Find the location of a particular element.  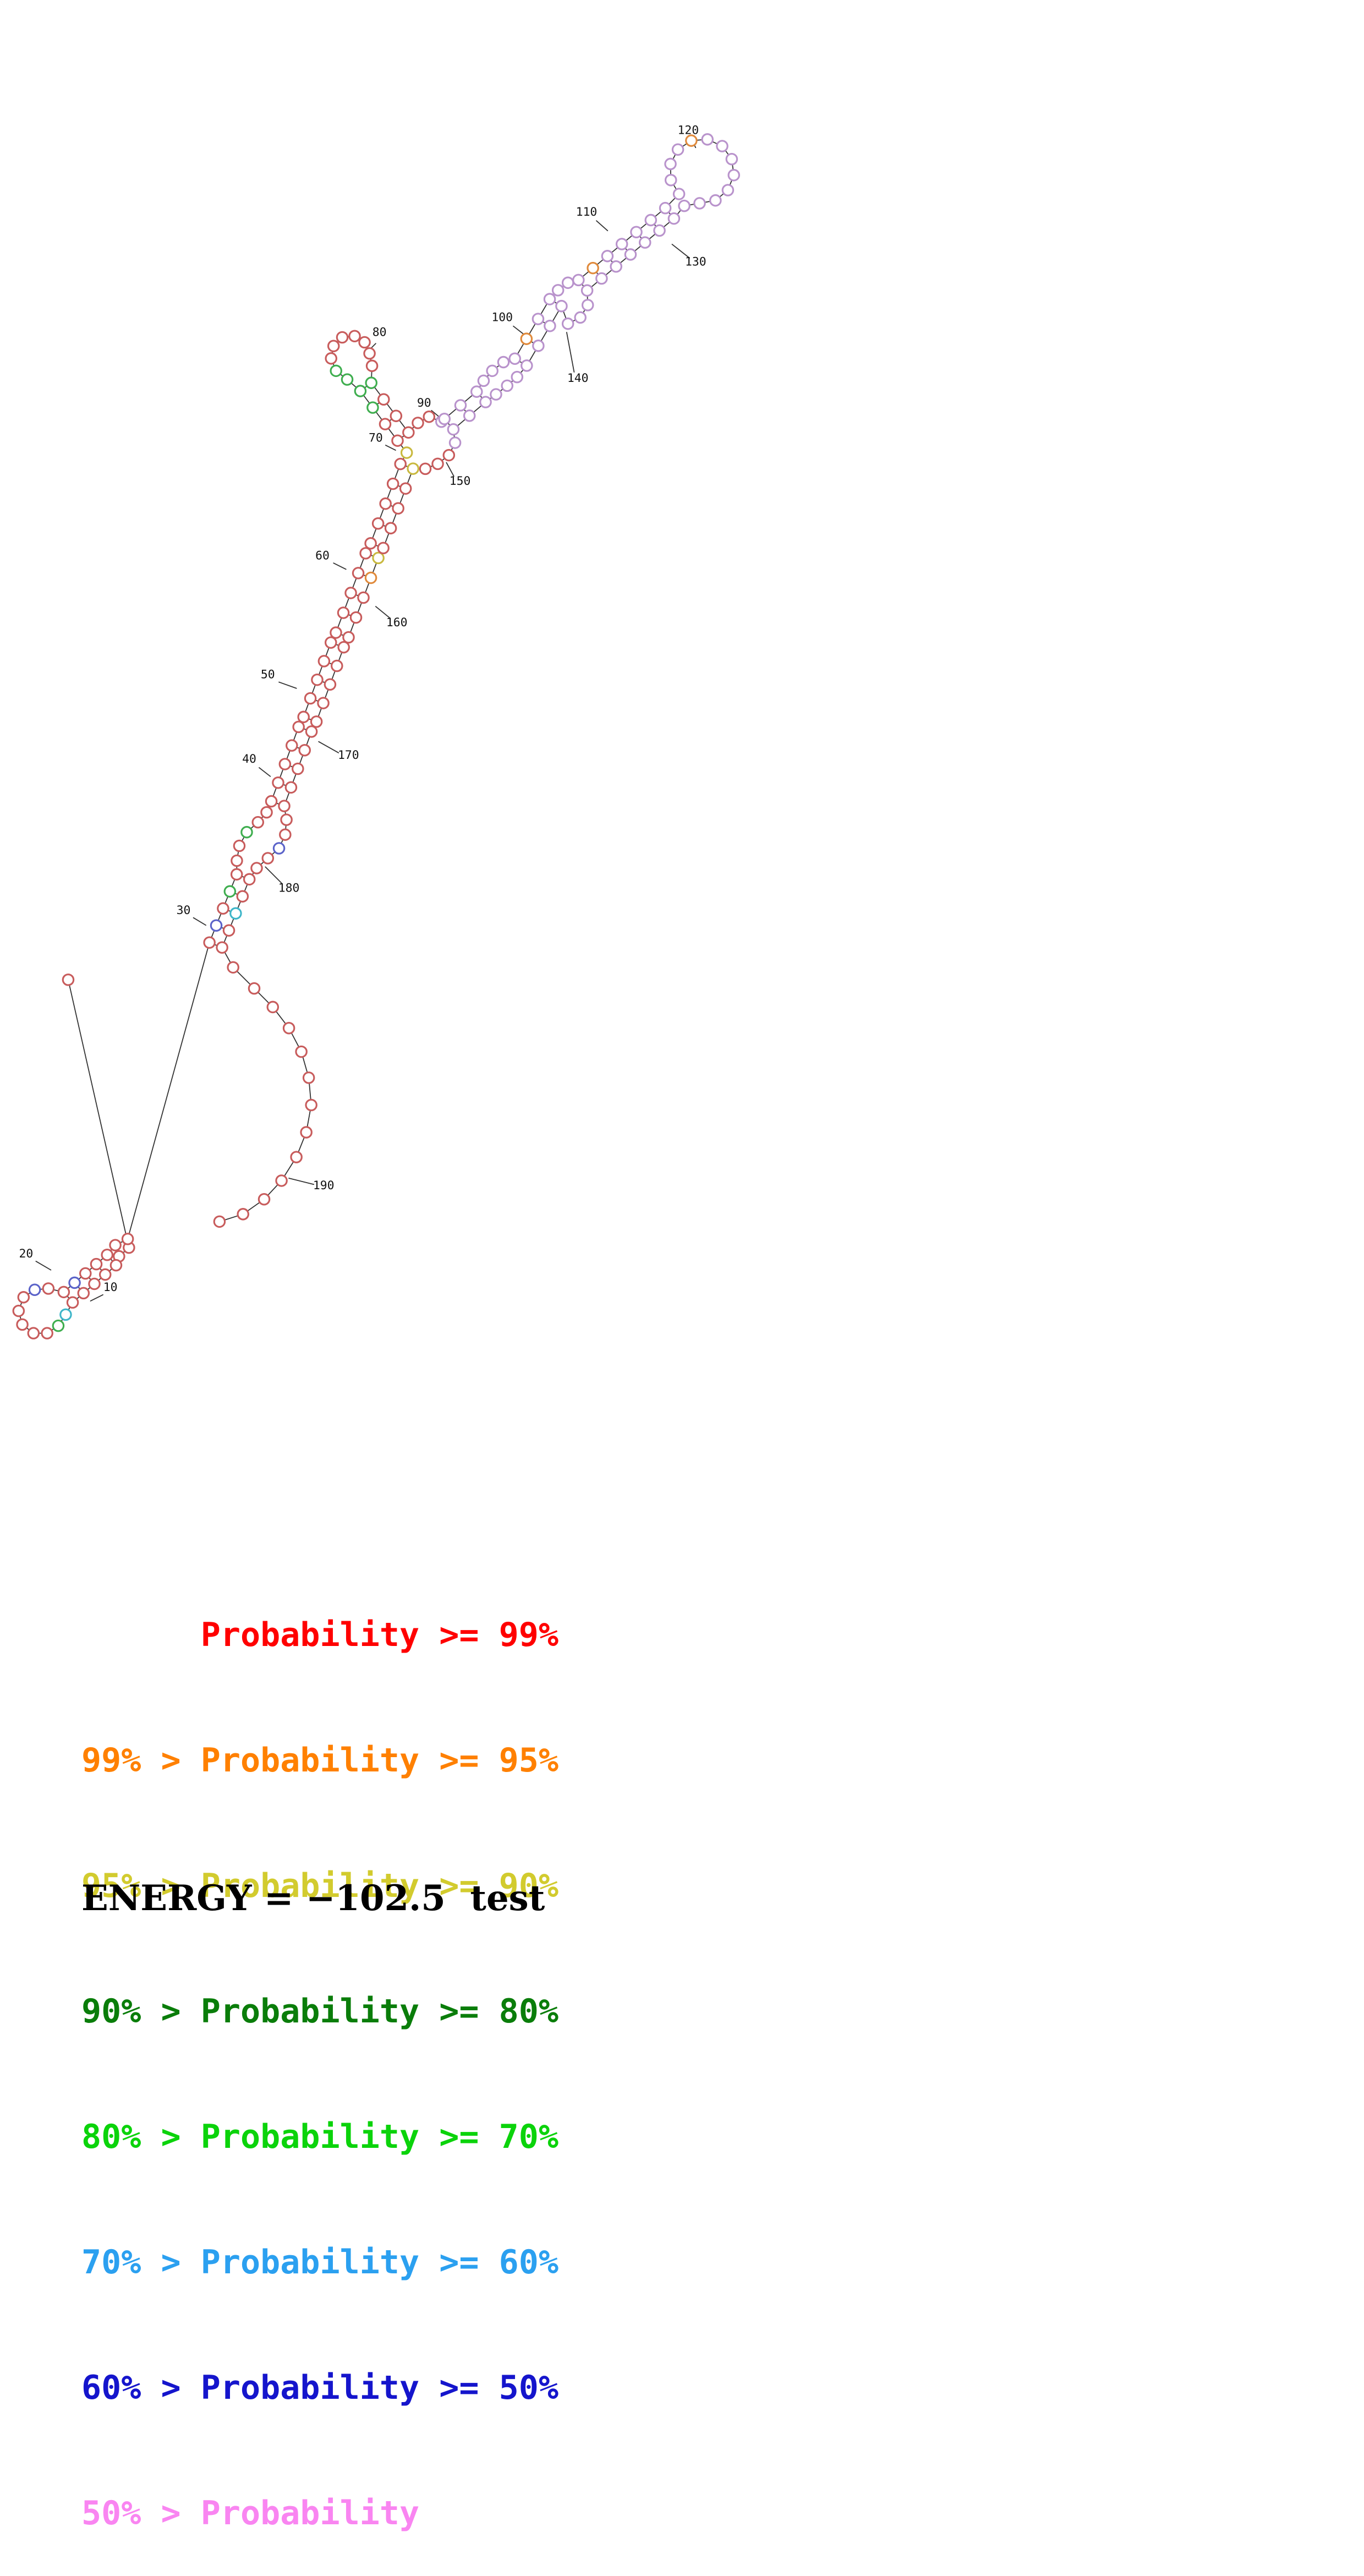

position-label-170: 170 is located at coordinates (348, 755).